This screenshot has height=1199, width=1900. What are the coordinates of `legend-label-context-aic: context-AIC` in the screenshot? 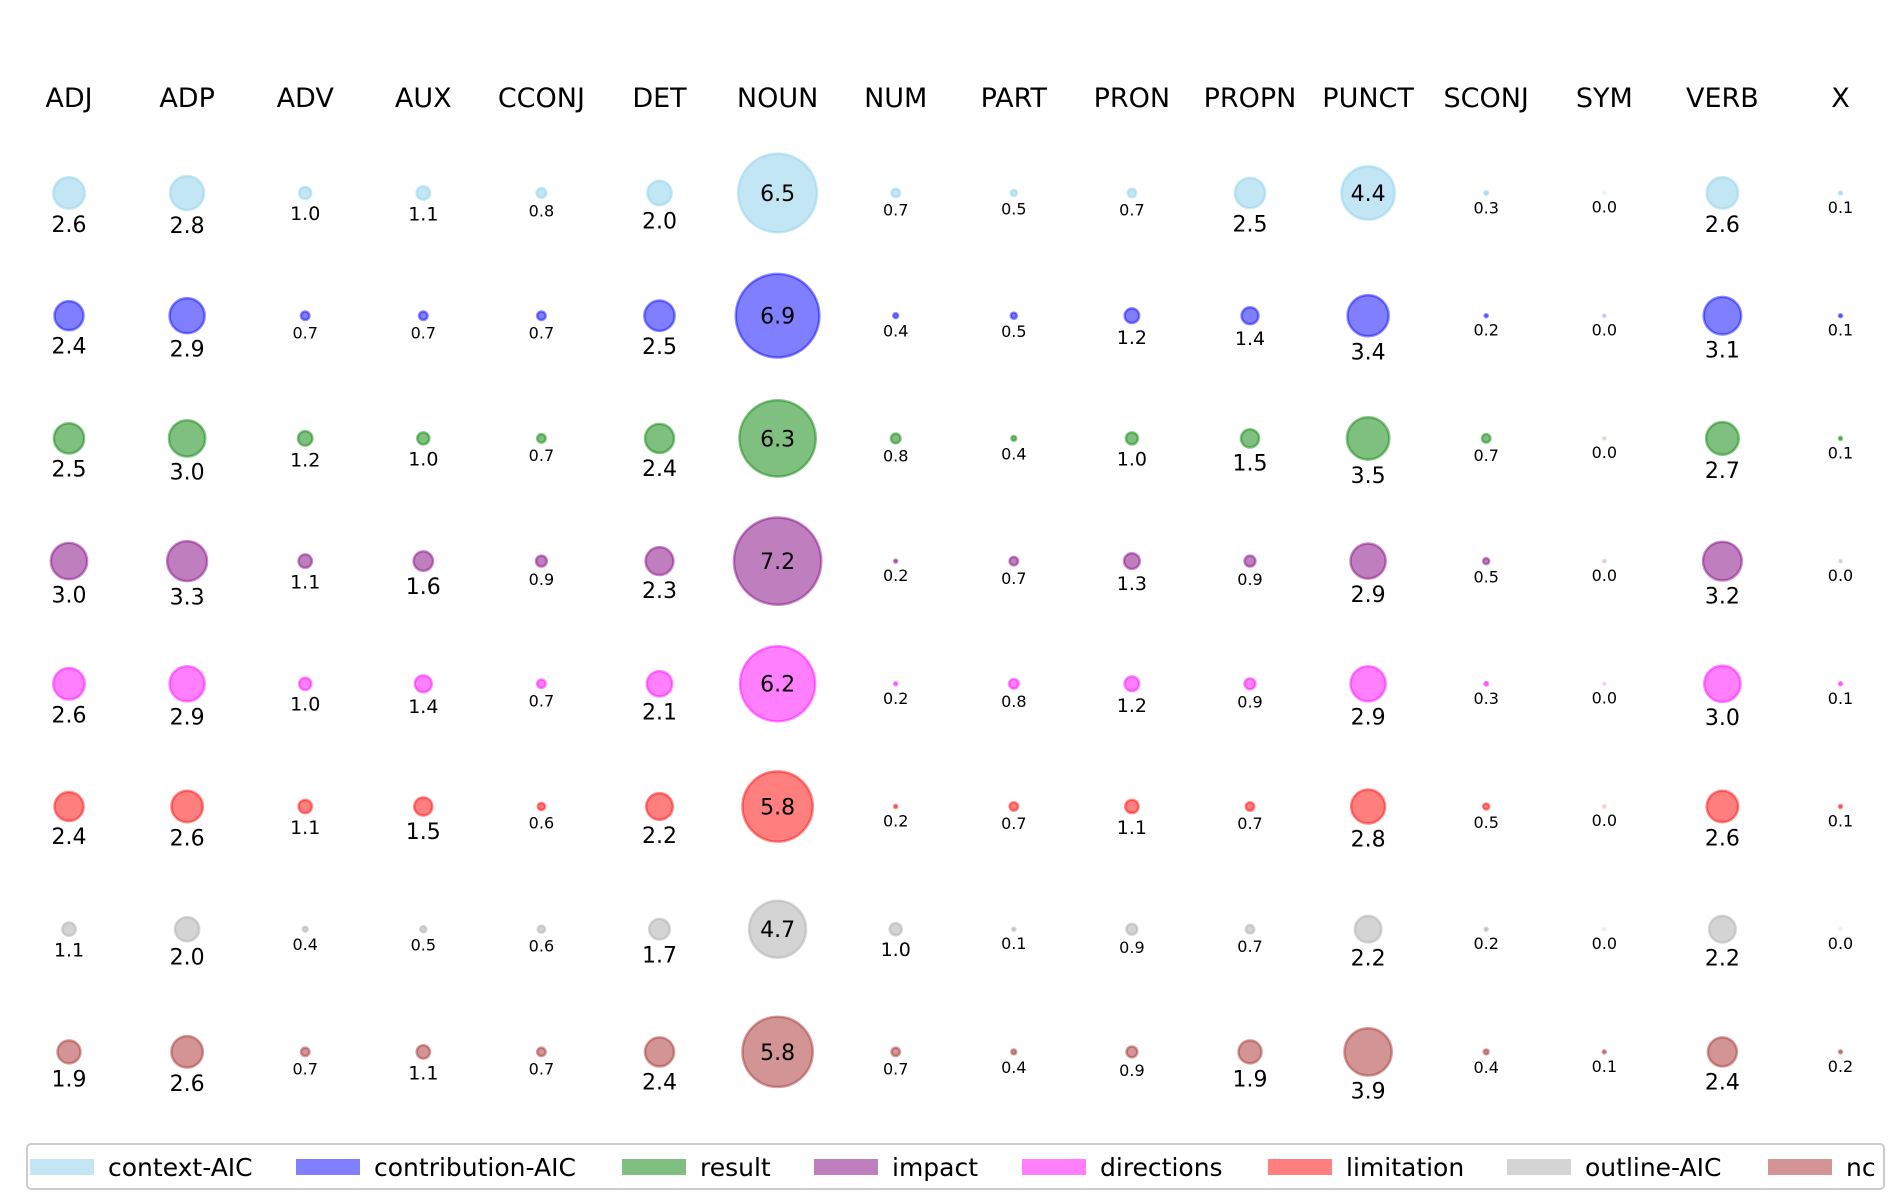 It's located at (180, 1167).